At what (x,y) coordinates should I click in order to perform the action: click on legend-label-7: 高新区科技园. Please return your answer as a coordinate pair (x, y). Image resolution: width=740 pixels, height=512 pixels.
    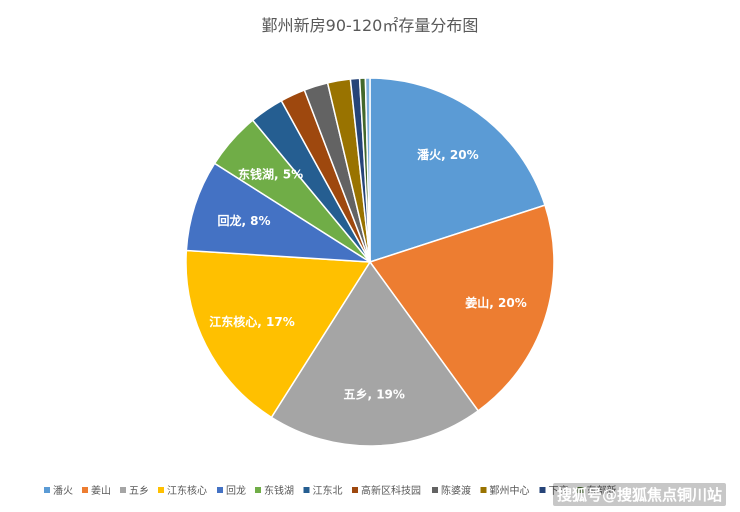
    Looking at the image, I should click on (391, 490).